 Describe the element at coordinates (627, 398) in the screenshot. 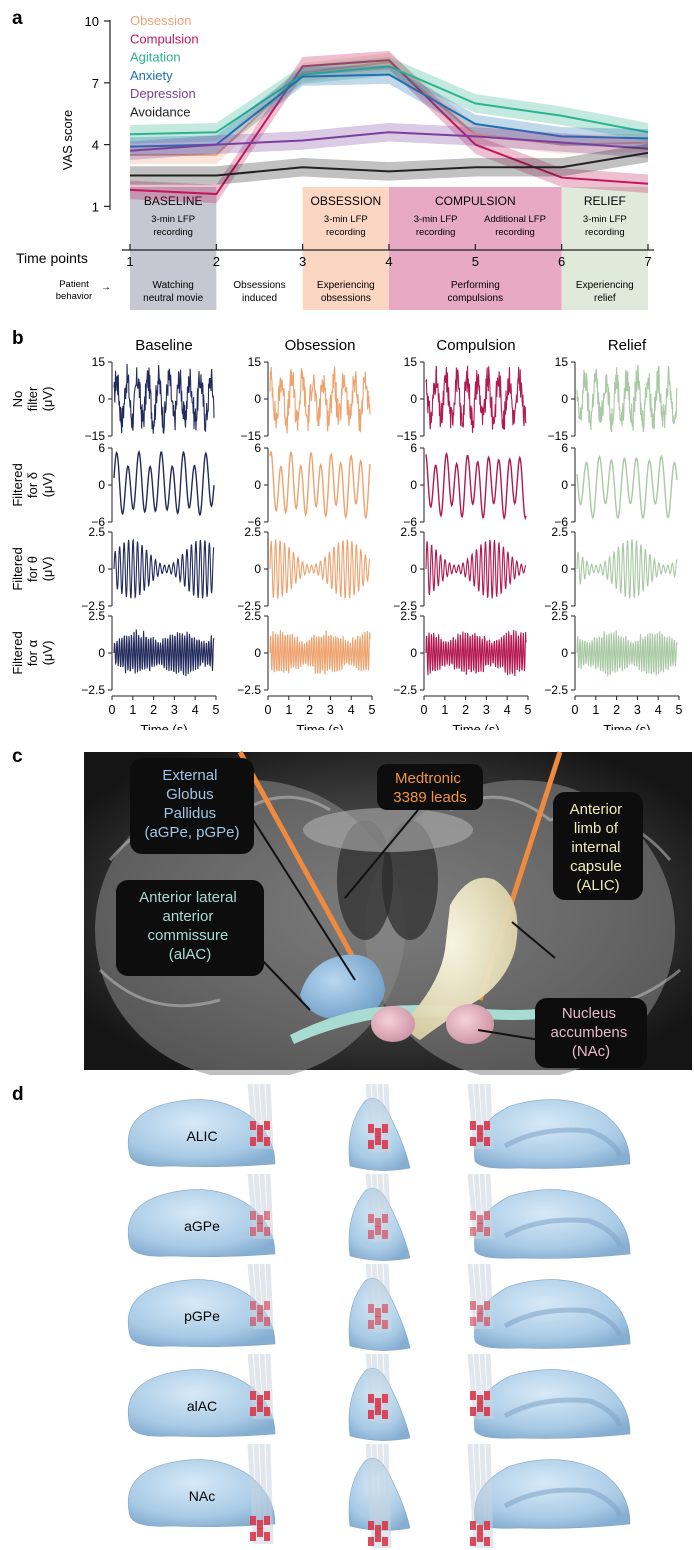

I see `trace-relief-r0` at that location.